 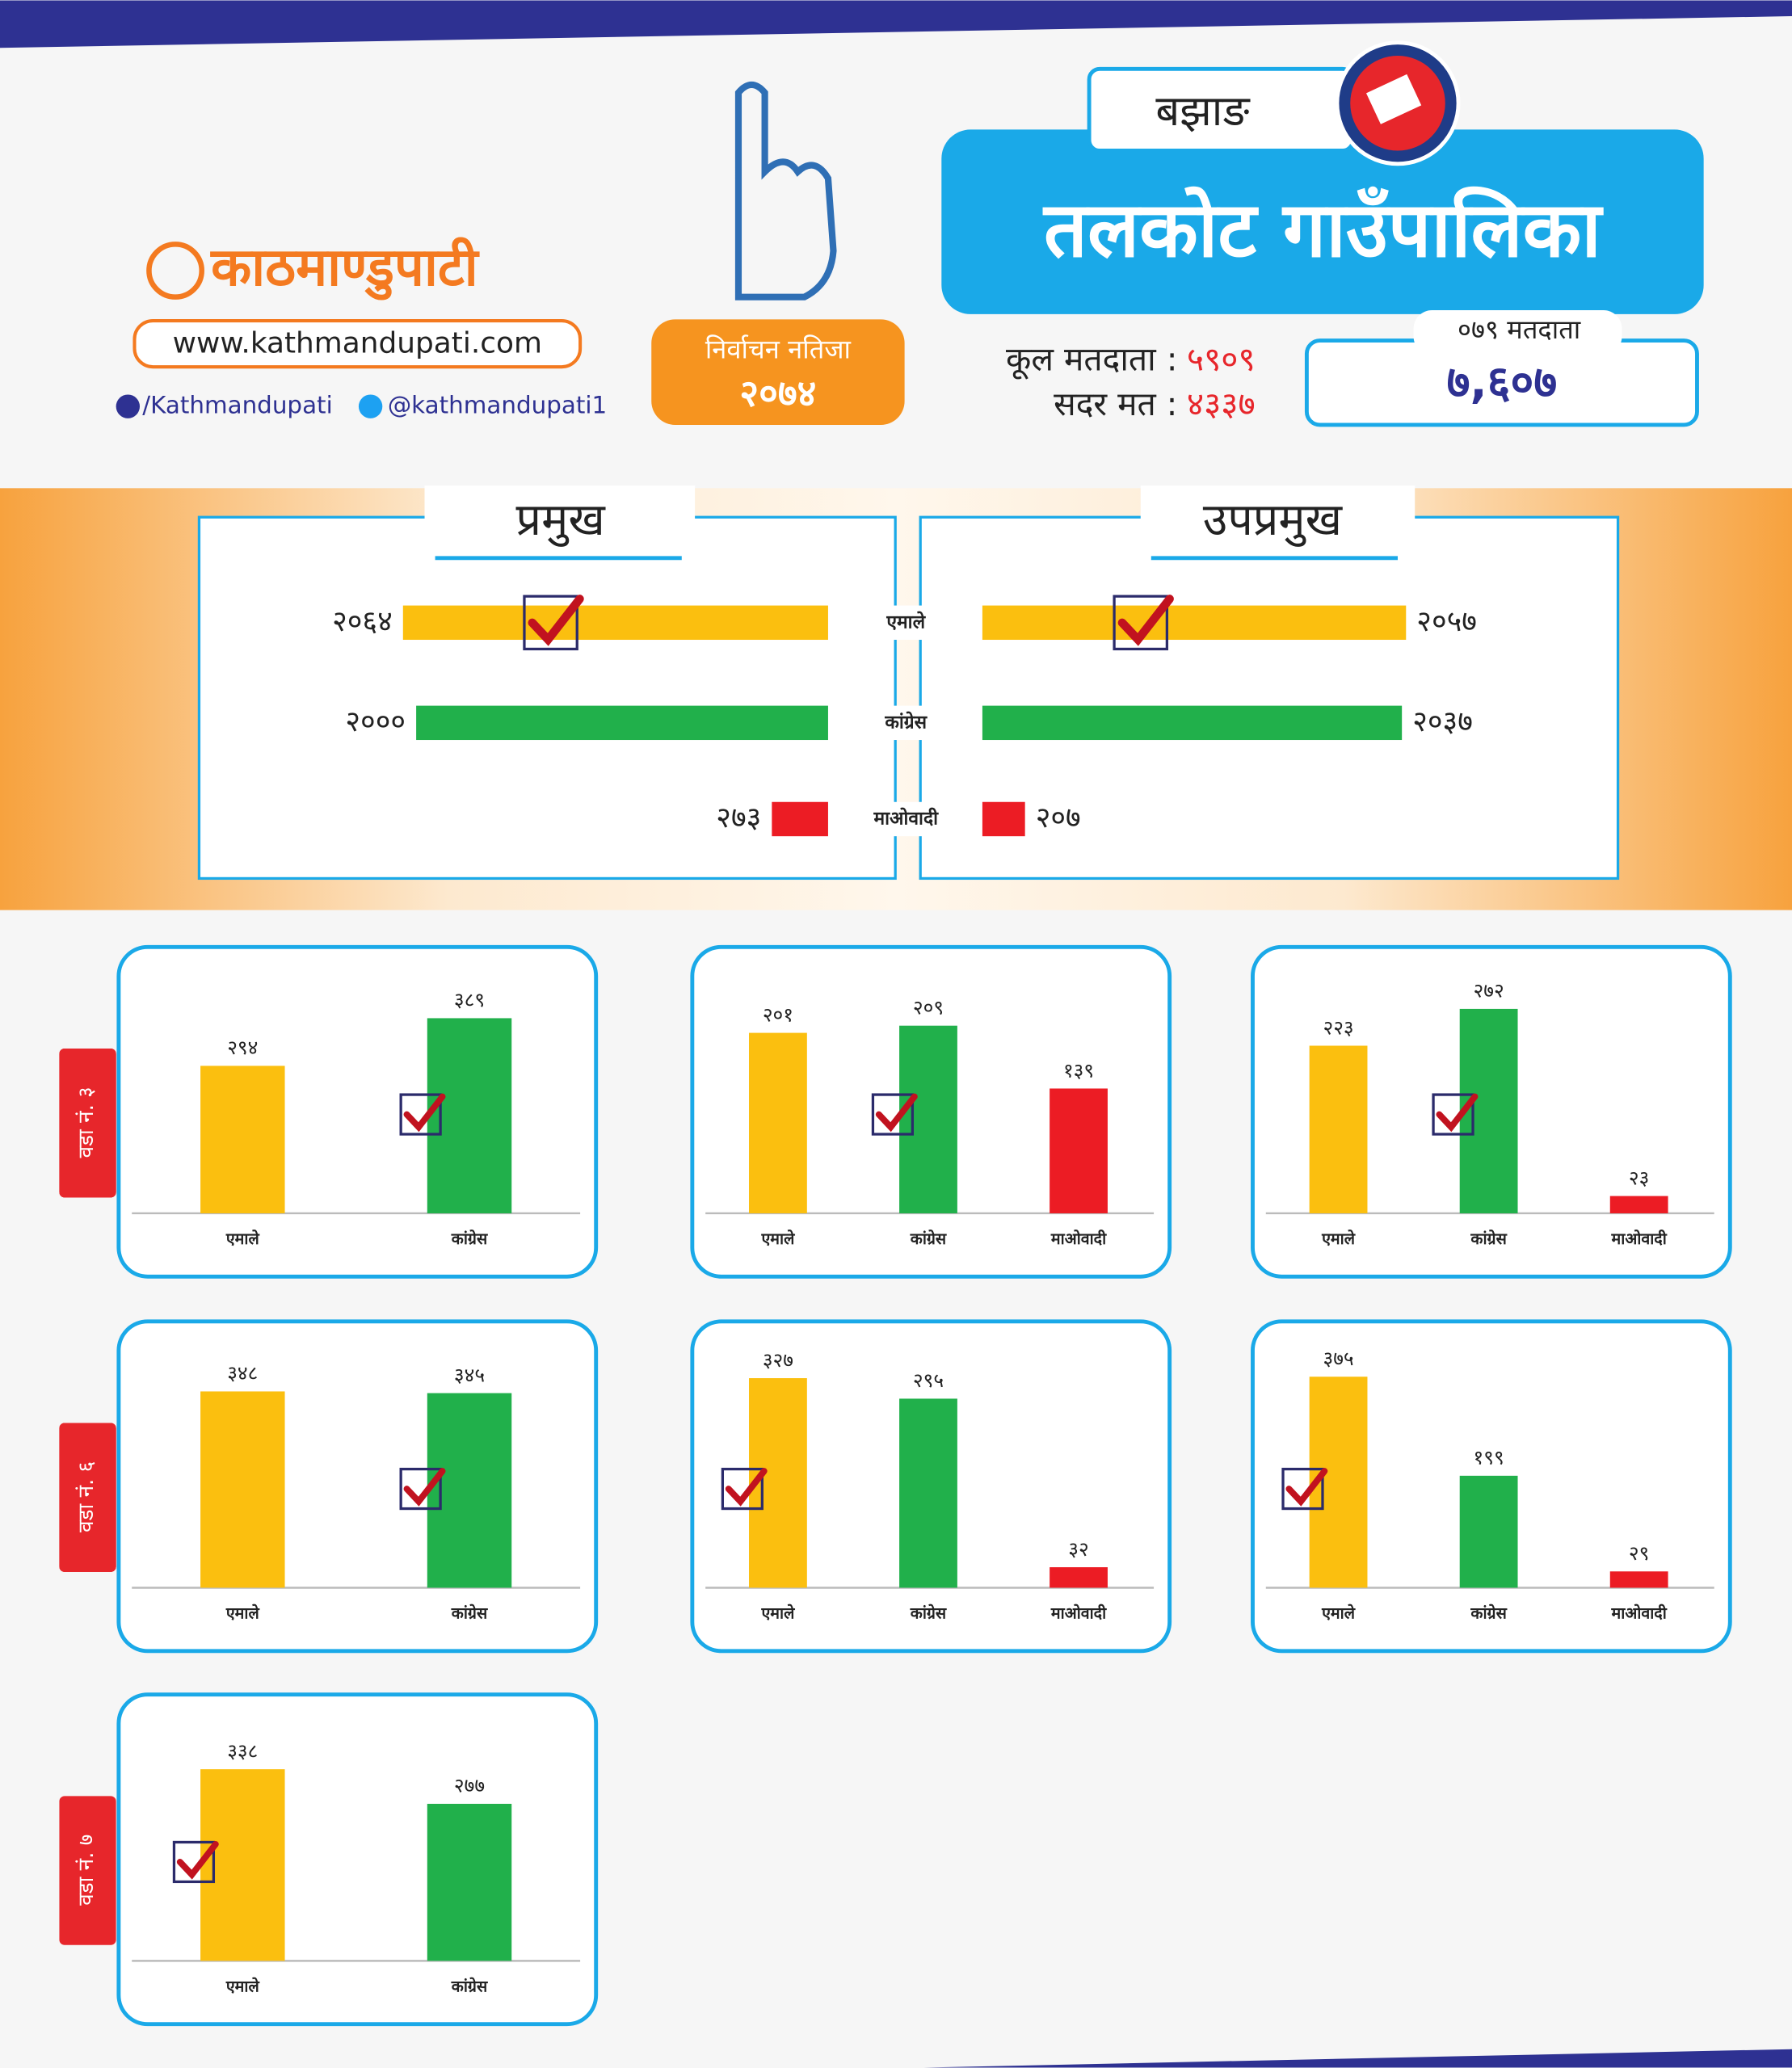 What do you see at coordinates (778, 1014) in the screenshot?
I see `value-label: २०१` at bounding box center [778, 1014].